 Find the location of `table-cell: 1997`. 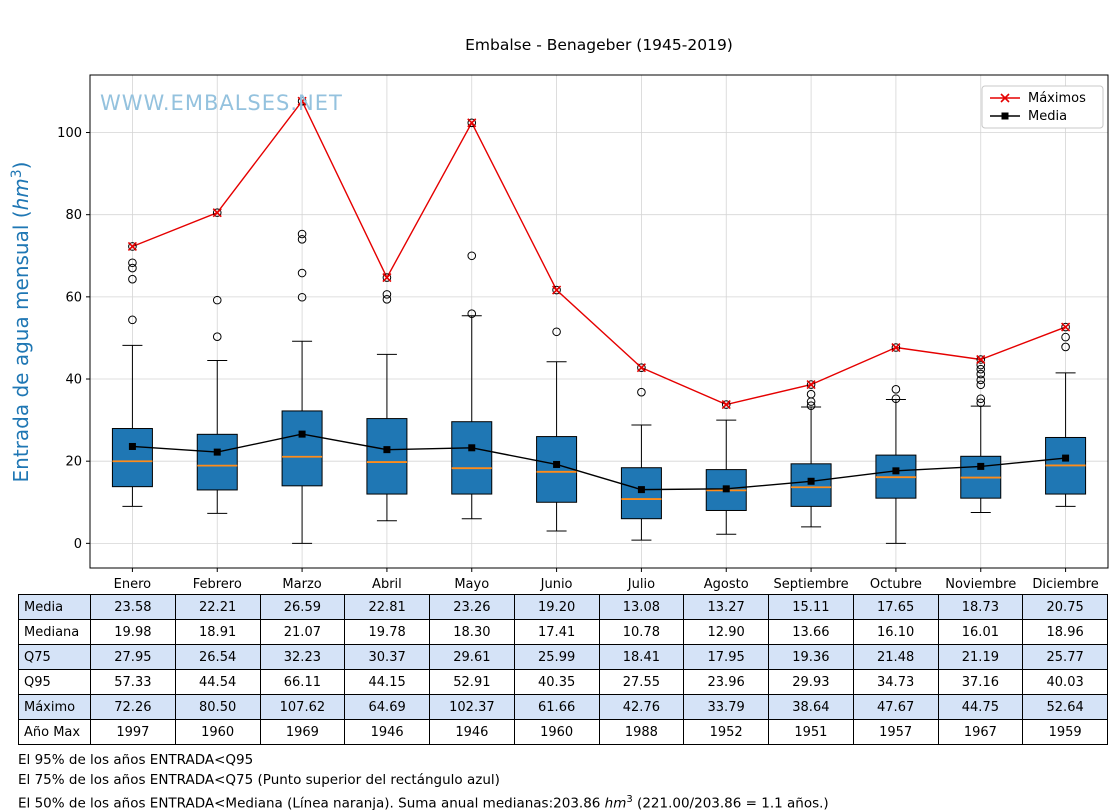

table-cell: 1997 is located at coordinates (133, 732).